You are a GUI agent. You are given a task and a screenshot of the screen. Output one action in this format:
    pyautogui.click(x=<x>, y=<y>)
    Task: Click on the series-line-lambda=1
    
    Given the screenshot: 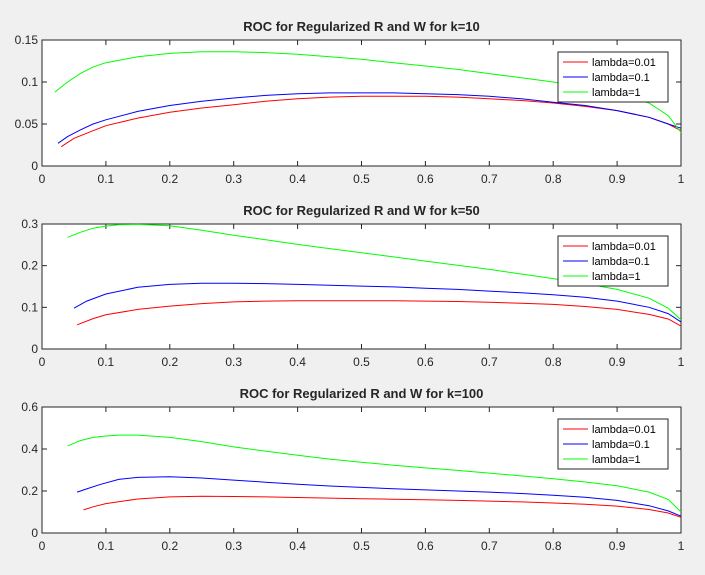 What is the action you would take?
    pyautogui.click(x=374, y=473)
    